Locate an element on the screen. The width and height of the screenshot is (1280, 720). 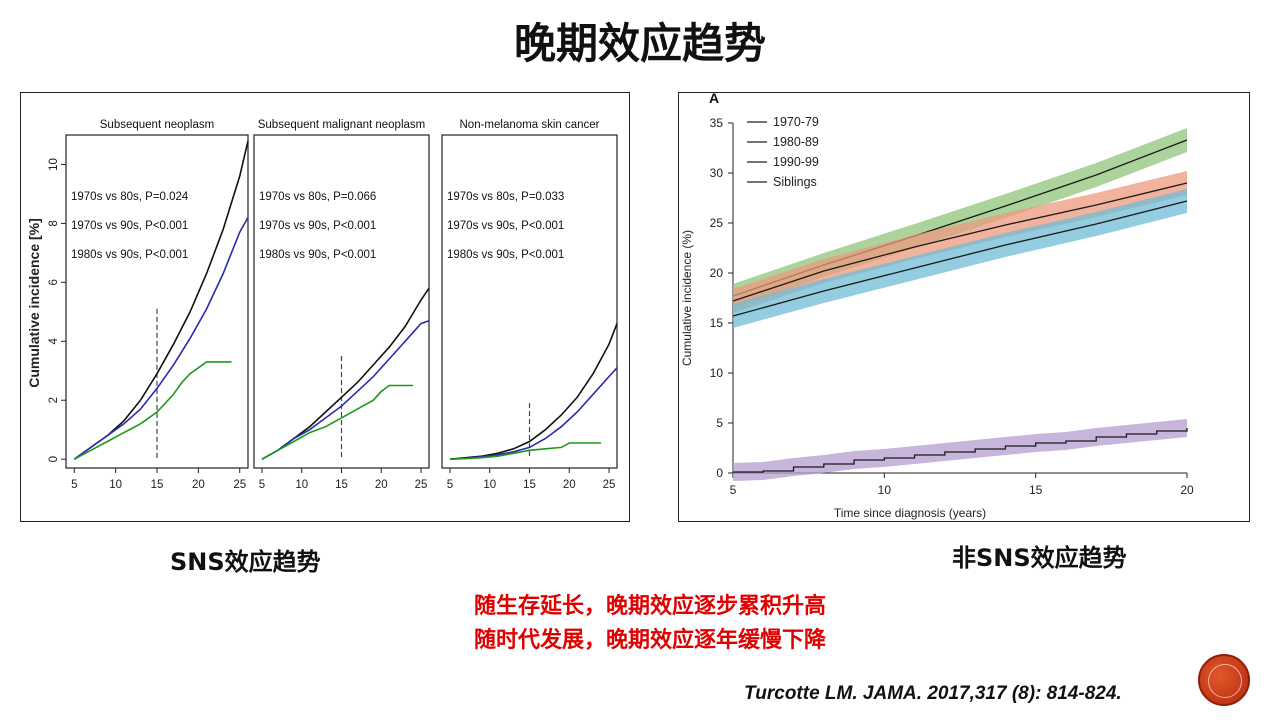
y-tick-label: 6 is located at coordinates (54, 282).